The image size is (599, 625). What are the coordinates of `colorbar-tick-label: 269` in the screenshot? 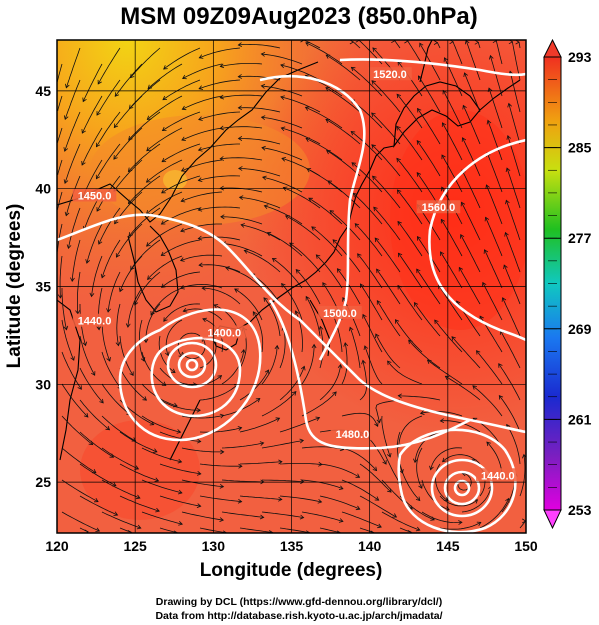 It's located at (580, 329).